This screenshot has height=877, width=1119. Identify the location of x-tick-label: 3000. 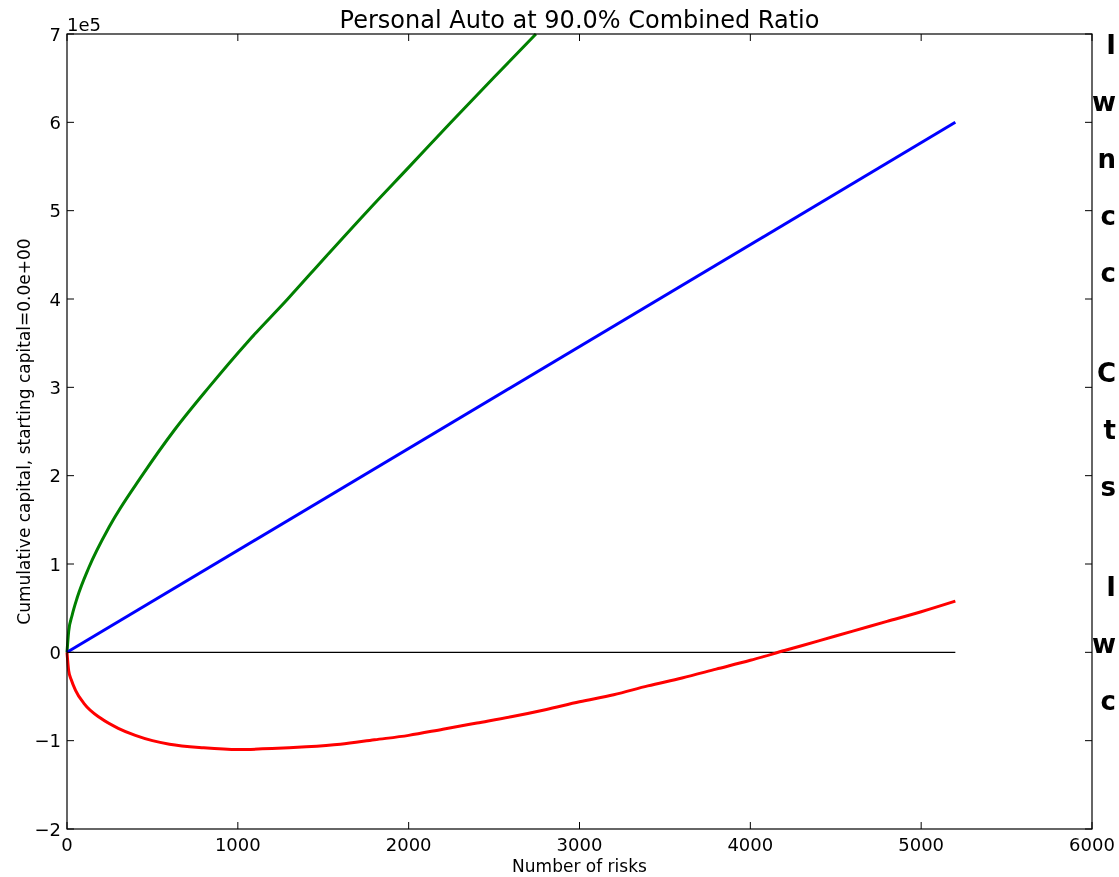
(579, 844).